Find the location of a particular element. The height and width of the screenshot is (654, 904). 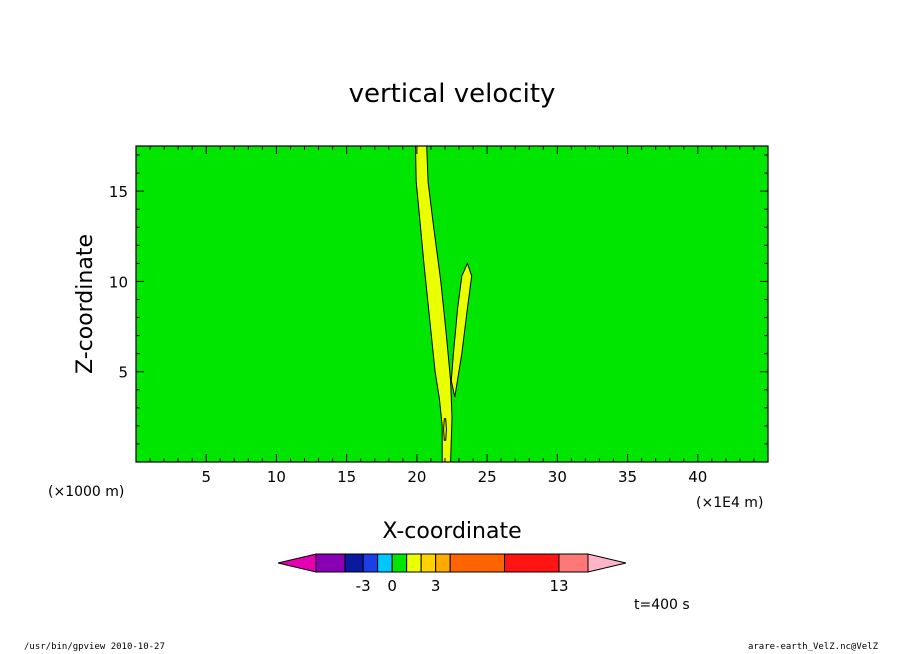

y-axis-label: Z-coordinate is located at coordinates (85, 304).